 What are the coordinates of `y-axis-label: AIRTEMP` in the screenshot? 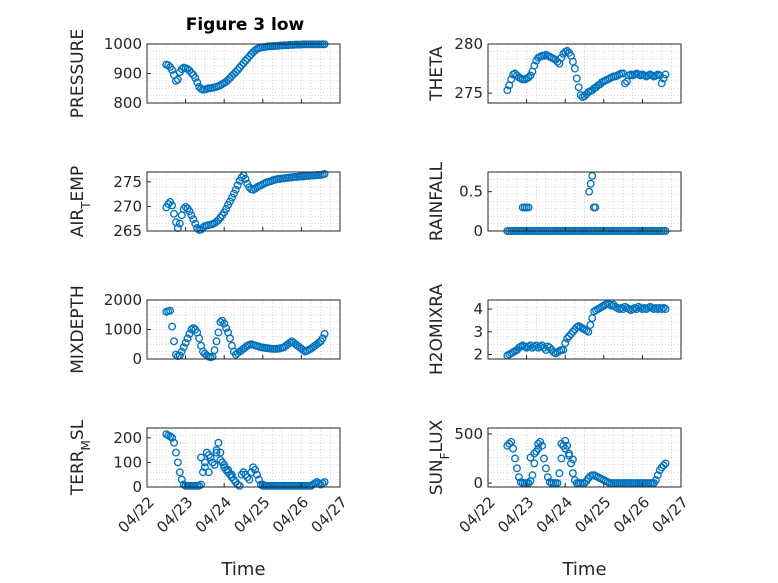 It's located at (80, 201).